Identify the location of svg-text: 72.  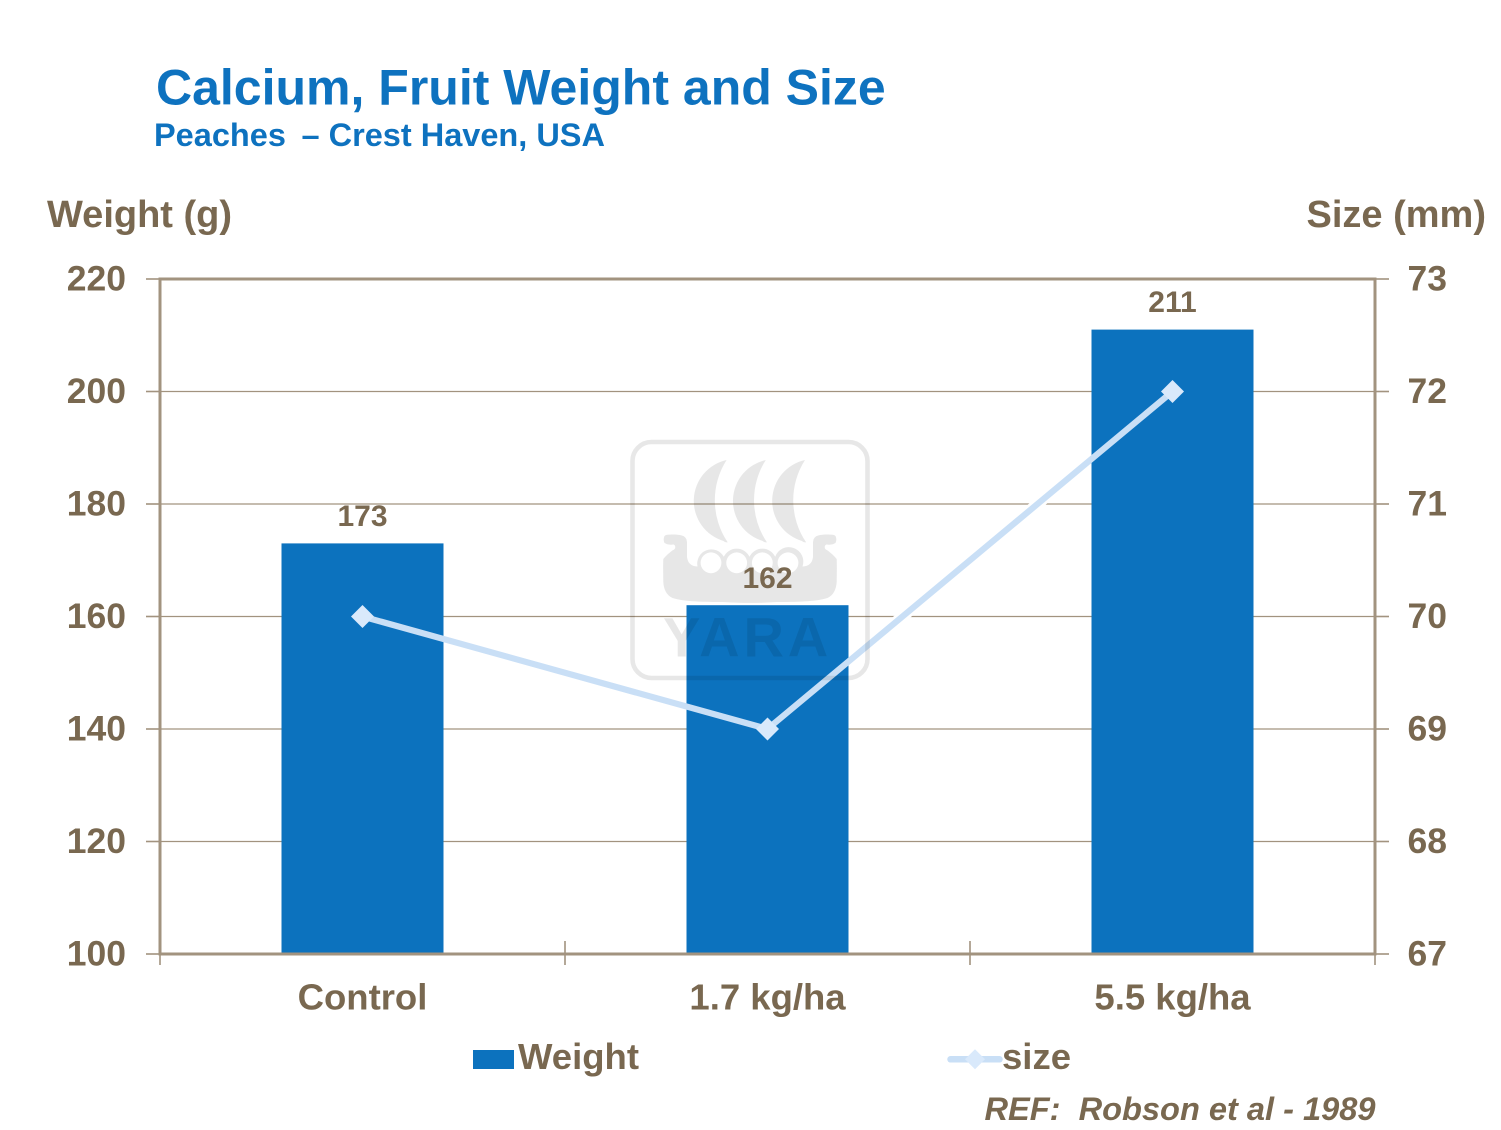
(1428, 391).